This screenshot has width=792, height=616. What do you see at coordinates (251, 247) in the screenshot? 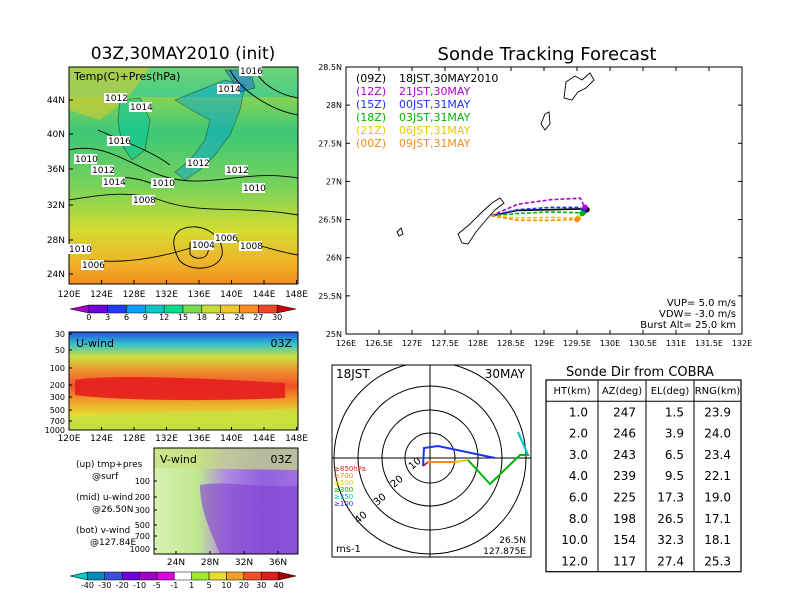
I see `isobar-value: 1008` at bounding box center [251, 247].